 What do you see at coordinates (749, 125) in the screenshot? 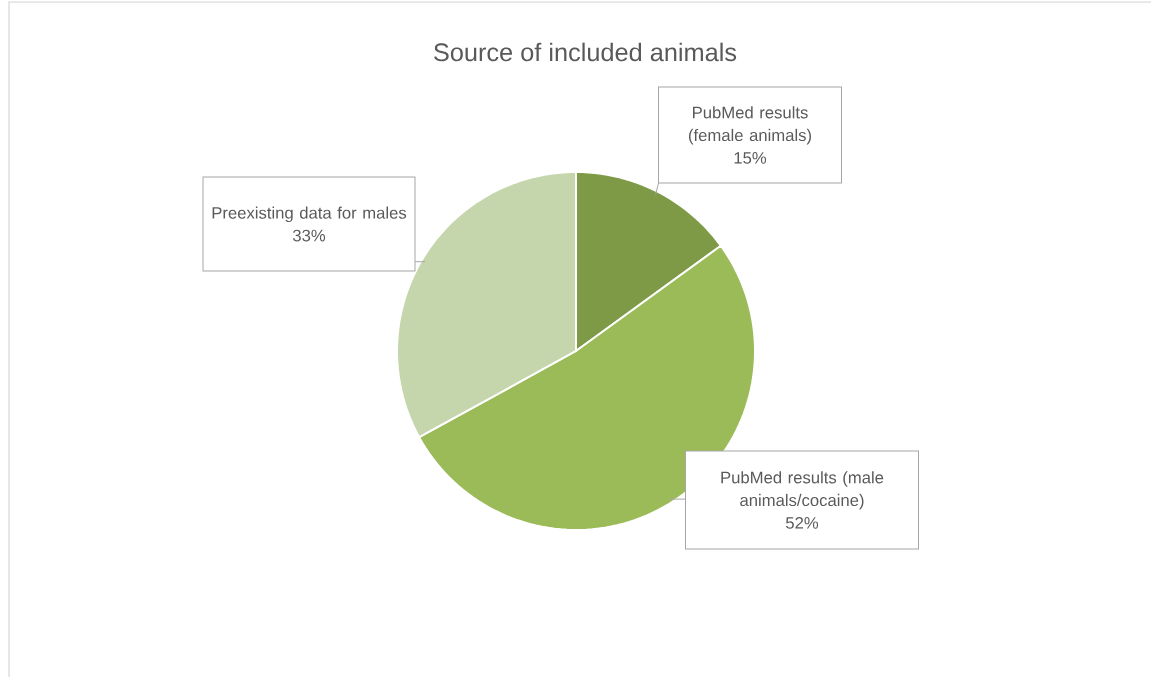
I see `slice-label: PubMed results (female animals)` at bounding box center [749, 125].